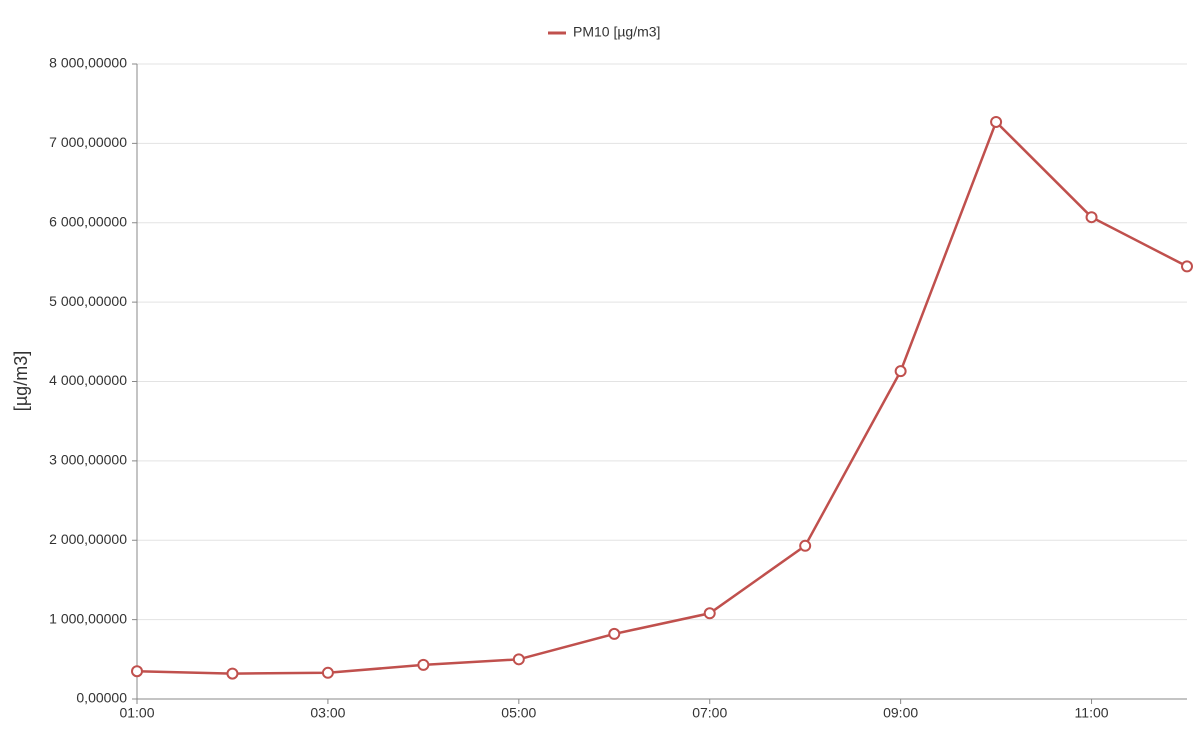  I want to click on x-tick-label: 03:00, so click(327, 713).